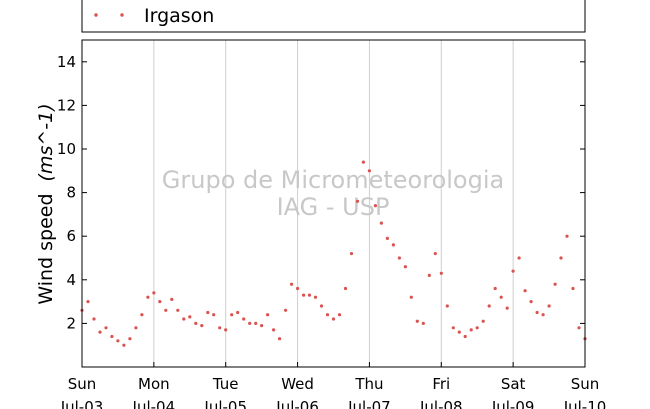 This screenshot has width=650, height=409. What do you see at coordinates (46, 203) in the screenshot?
I see `y-axis-label: Wind speed (ms^-1)` at bounding box center [46, 203].